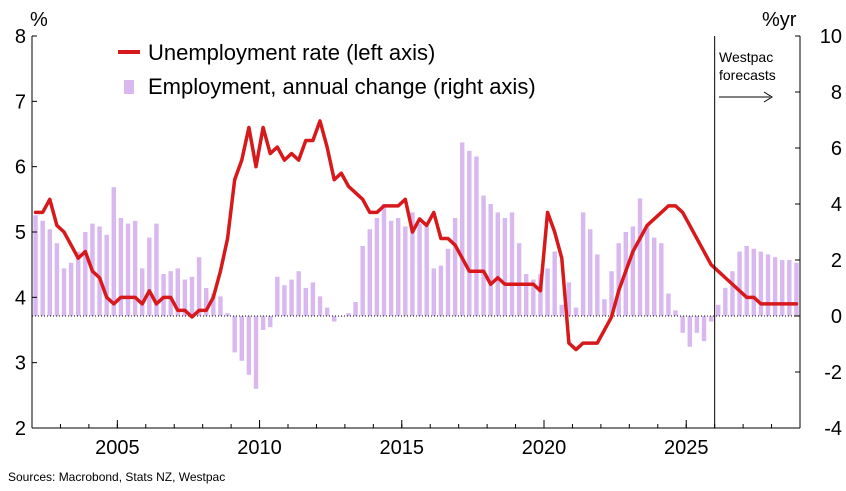 This screenshot has width=846, height=491. What do you see at coordinates (768, 97) in the screenshot?
I see `arrow-right-icon` at bounding box center [768, 97].